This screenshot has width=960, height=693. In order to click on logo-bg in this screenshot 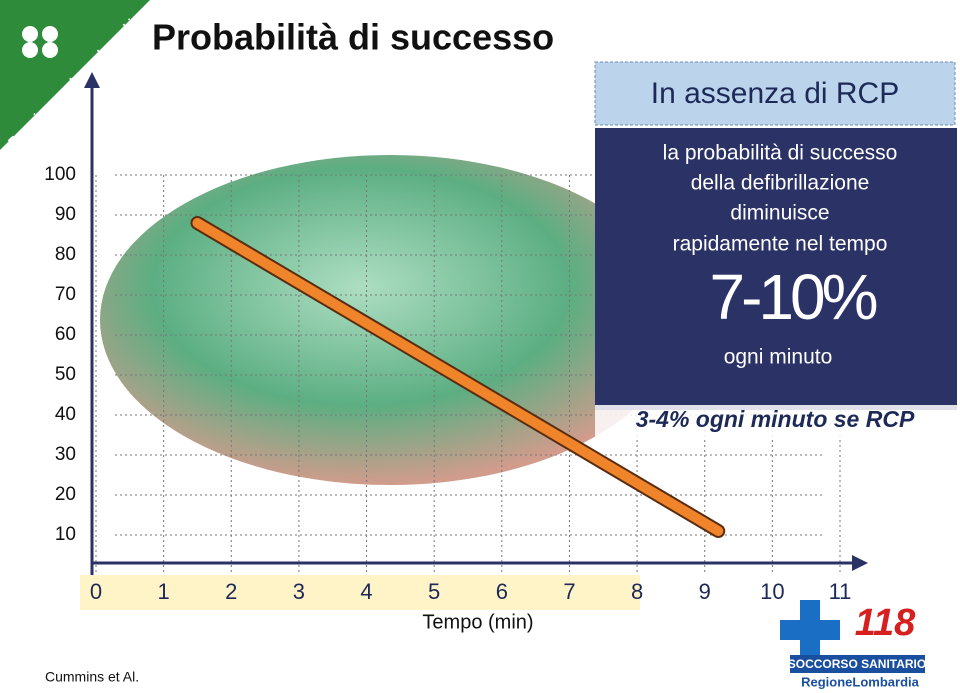, I will do `click(75, 75)`.